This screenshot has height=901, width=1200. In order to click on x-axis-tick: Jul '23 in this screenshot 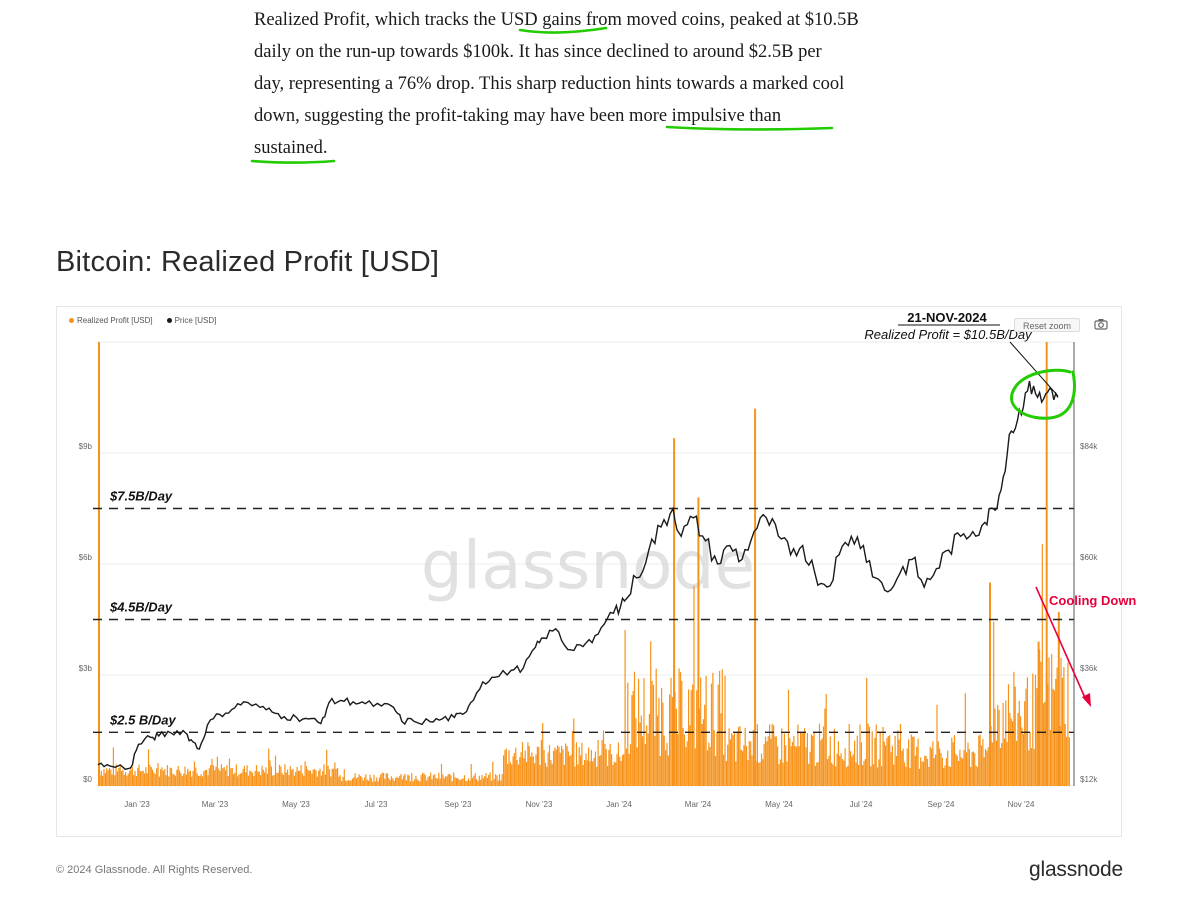, I will do `click(376, 804)`.